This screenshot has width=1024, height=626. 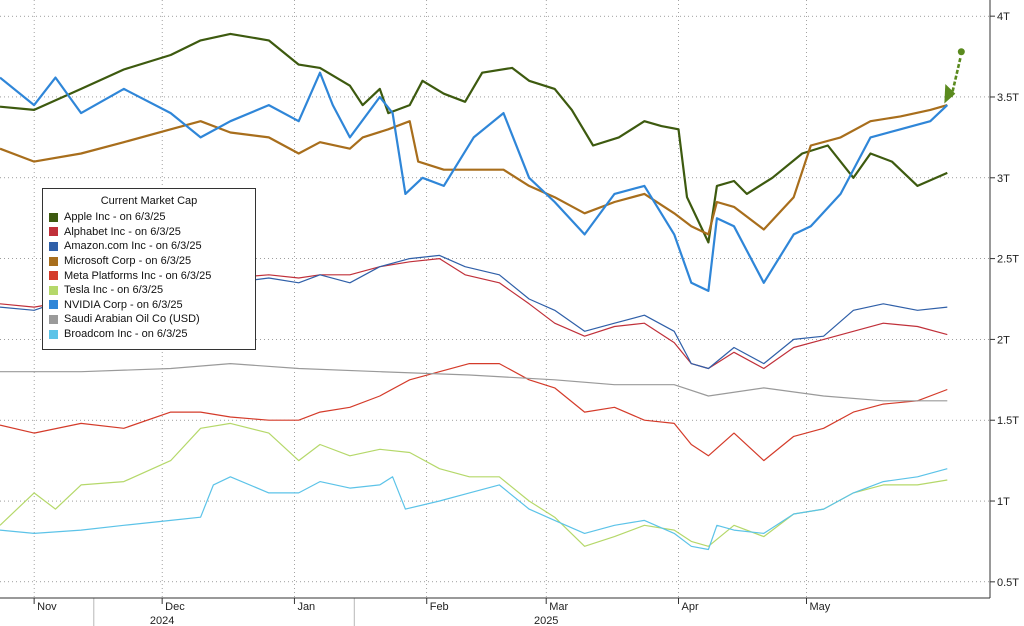 I want to click on legend-label: Apple Inc - on 6/3/25, so click(x=115, y=217).